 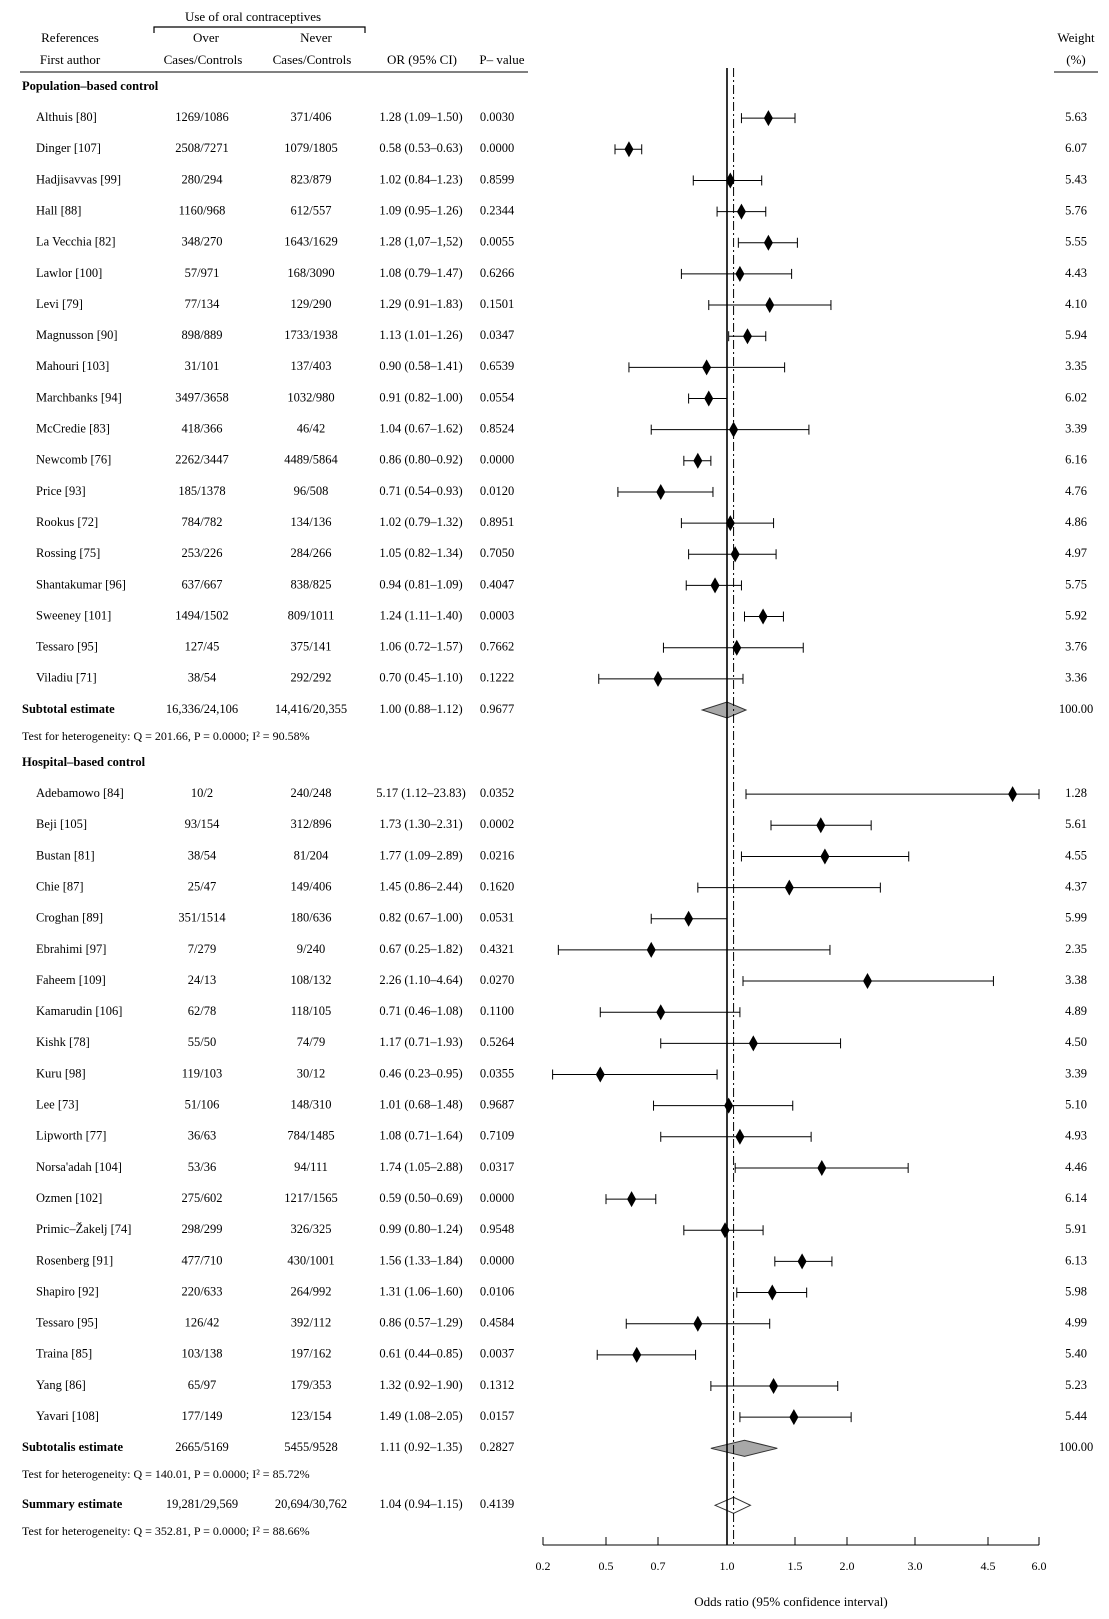 I want to click on x-tick-label-3: 0.7, so click(x=658, y=1566).